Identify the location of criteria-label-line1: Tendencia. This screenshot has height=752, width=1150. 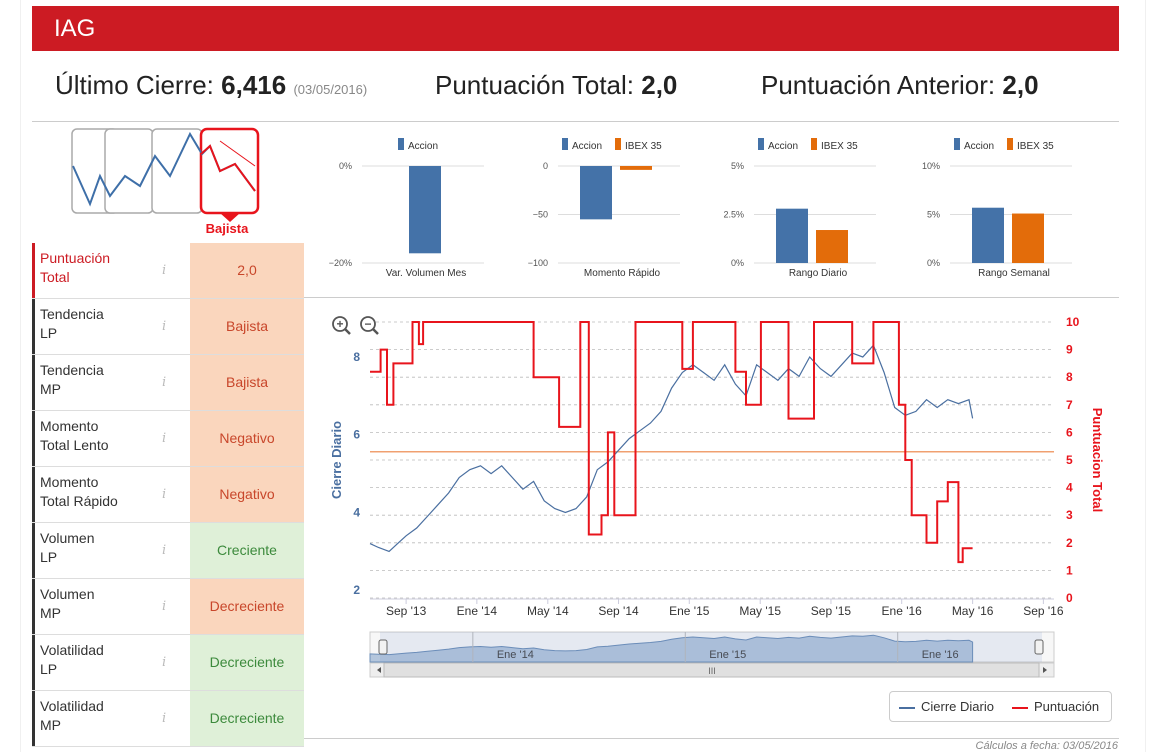
(72, 370).